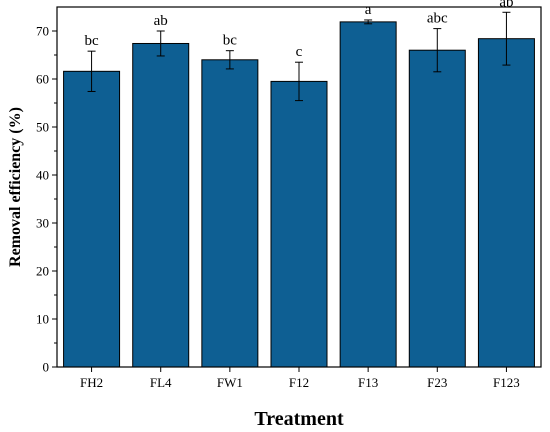 The image size is (550, 432). Describe the element at coordinates (161, 21) in the screenshot. I see `significance-label-fl4: ab` at that location.